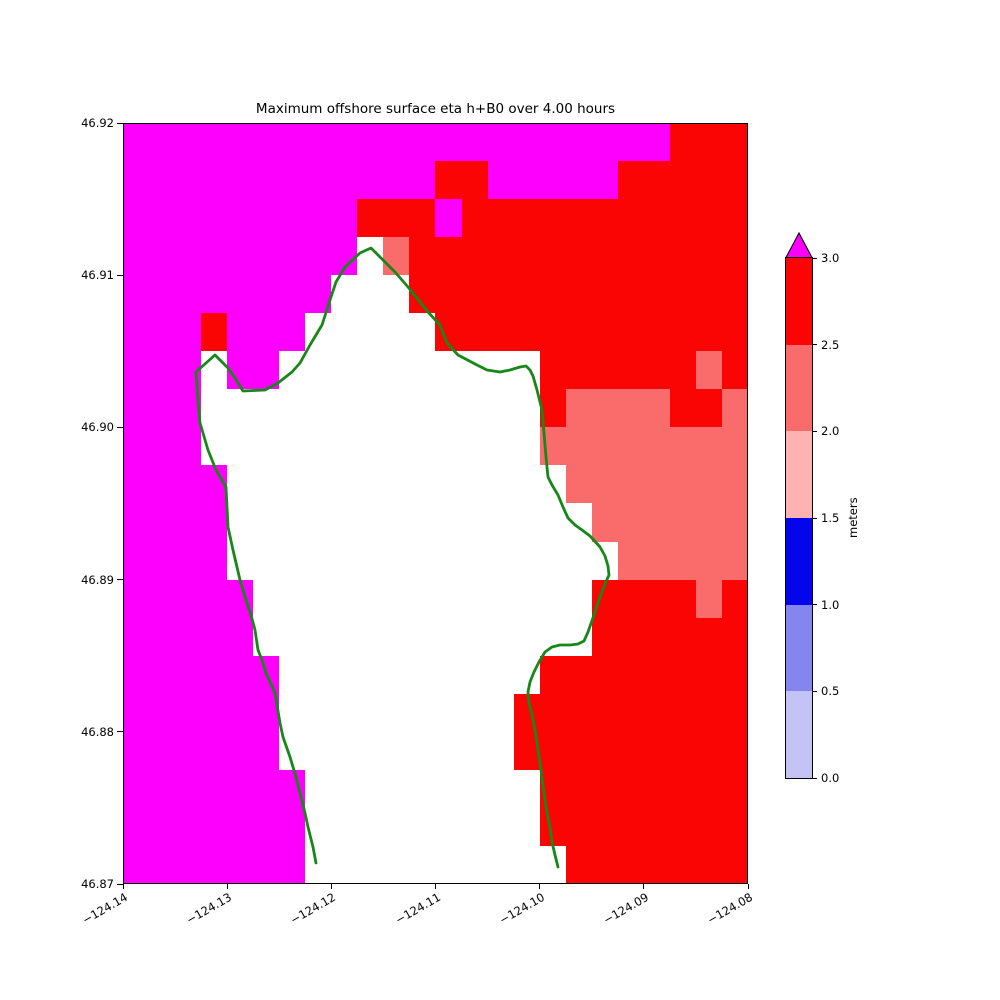  I want to click on colorbar-axis-label: meters, so click(853, 517).